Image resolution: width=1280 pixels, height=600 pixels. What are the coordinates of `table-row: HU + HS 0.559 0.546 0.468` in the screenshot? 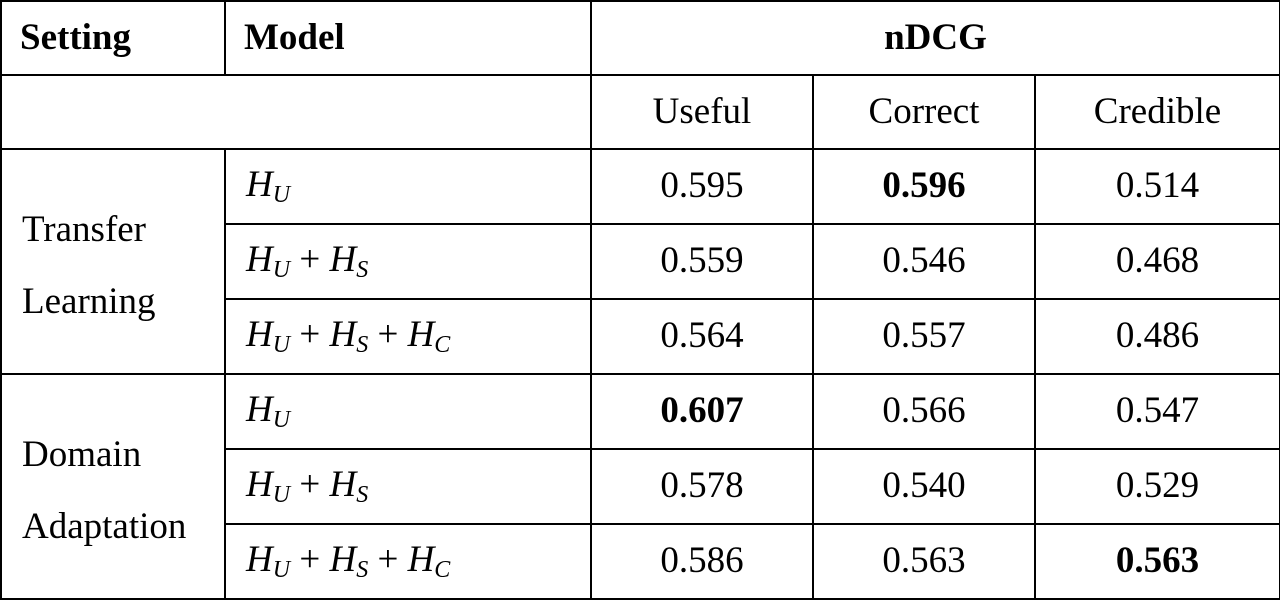 It's located at (640, 261).